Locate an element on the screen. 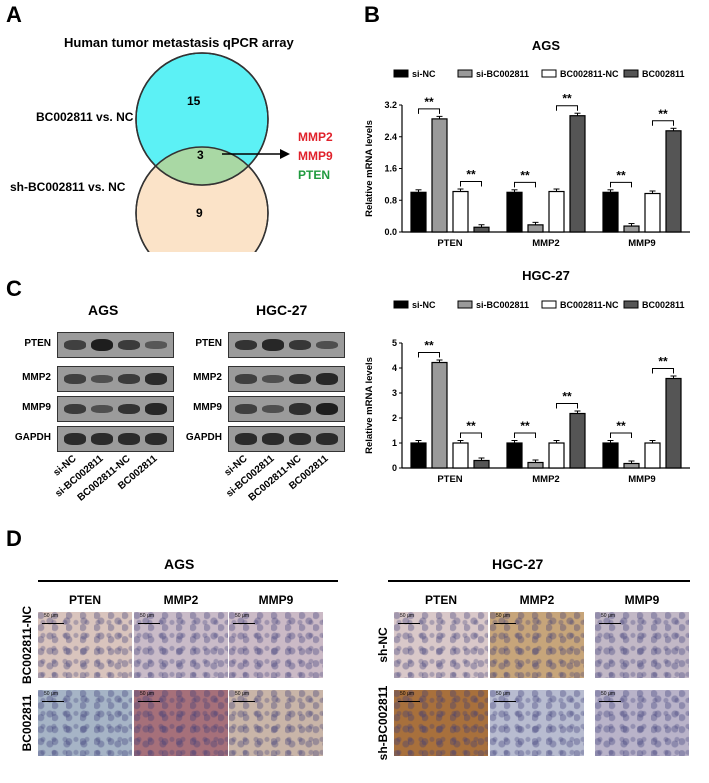 Image resolution: width=709 pixels, height=783 pixels. x-category-label: MMP2 is located at coordinates (545, 243).